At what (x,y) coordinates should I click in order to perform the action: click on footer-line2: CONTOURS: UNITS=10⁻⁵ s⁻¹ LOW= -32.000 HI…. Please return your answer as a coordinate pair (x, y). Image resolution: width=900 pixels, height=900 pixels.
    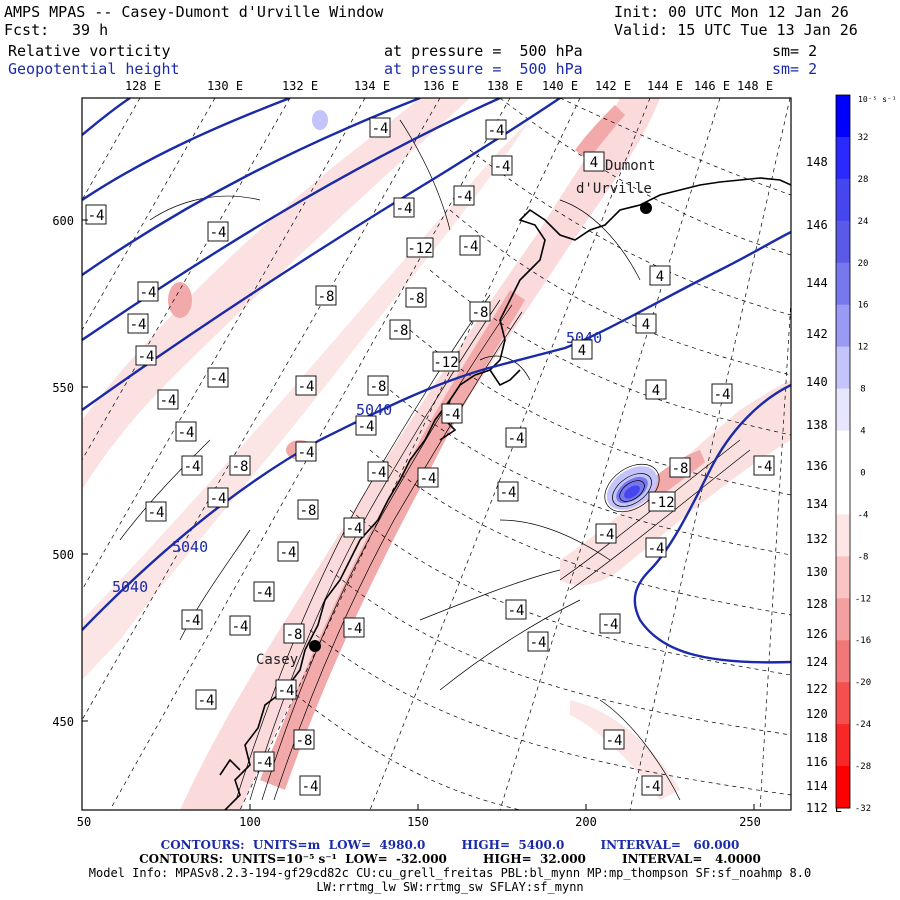
    Looking at the image, I should click on (450, 859).